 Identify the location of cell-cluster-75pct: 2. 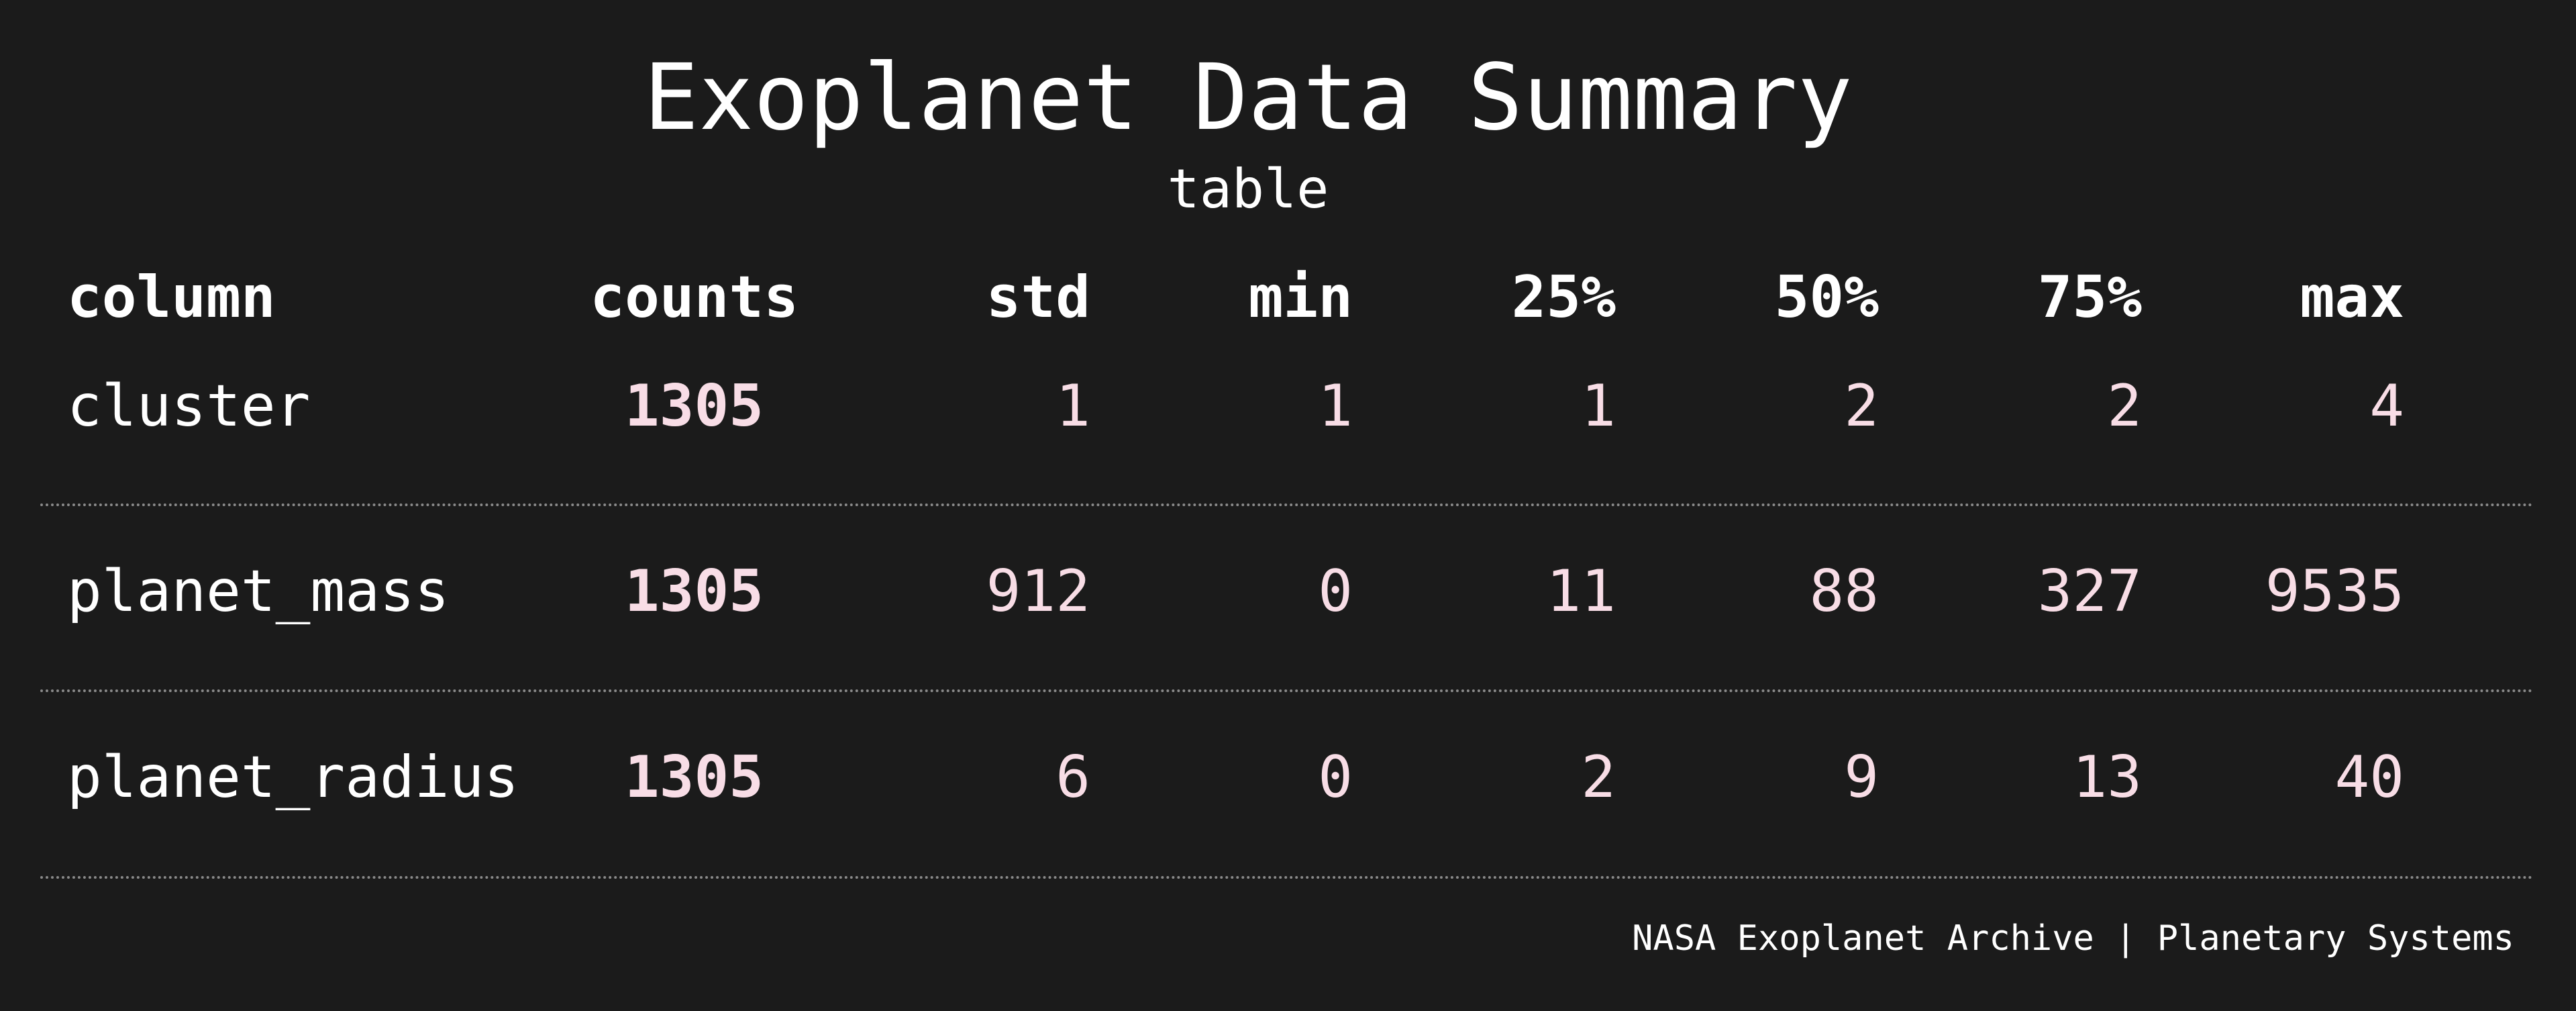
(2124, 406).